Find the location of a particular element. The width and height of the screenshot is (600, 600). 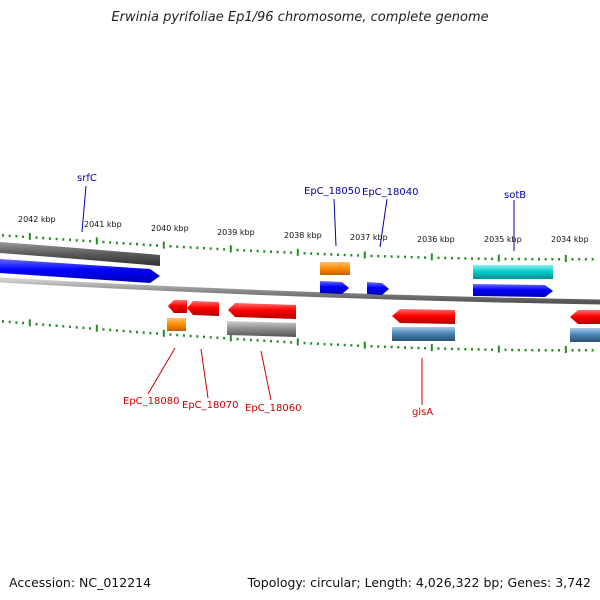

cds-sotB is located at coordinates (513, 290).